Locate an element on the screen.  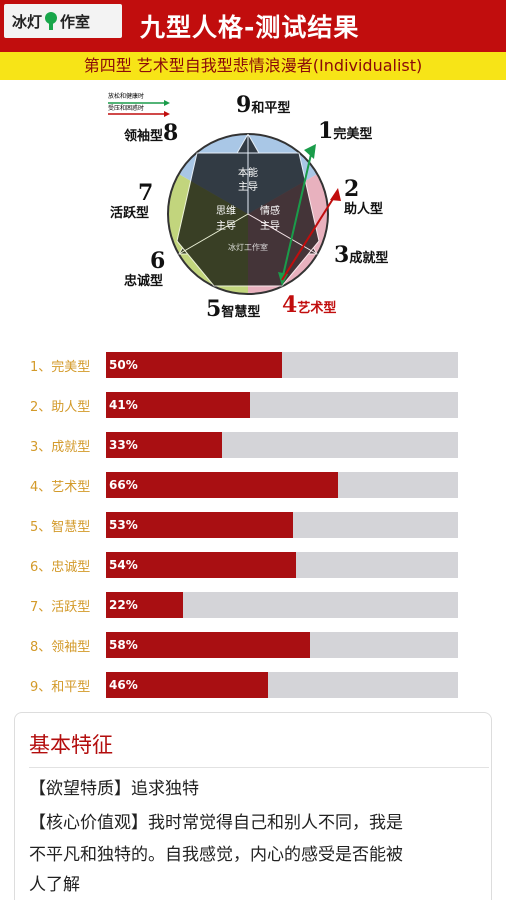
result-type-banner: 第四型 艺术型自我型悲情浪漫者(Individualist) is located at coordinates (253, 66).